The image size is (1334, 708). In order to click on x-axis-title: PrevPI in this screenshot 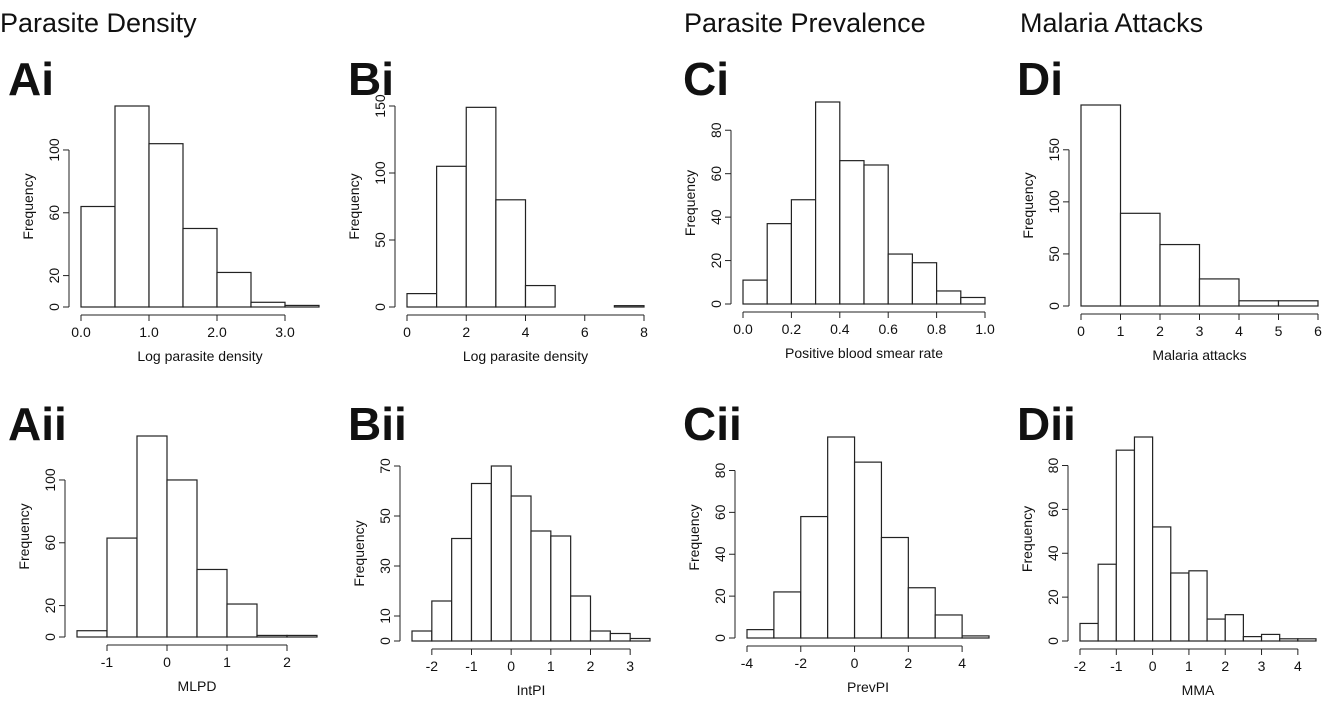, I will do `click(868, 687)`.